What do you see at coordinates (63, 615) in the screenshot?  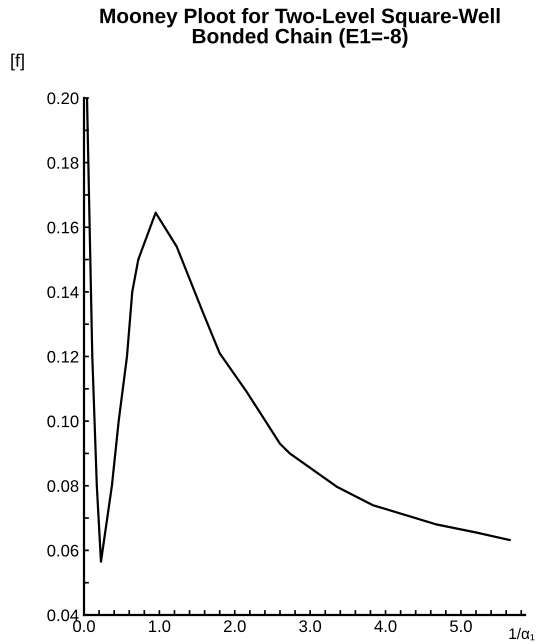 I see `y-tick-label: 0.04` at bounding box center [63, 615].